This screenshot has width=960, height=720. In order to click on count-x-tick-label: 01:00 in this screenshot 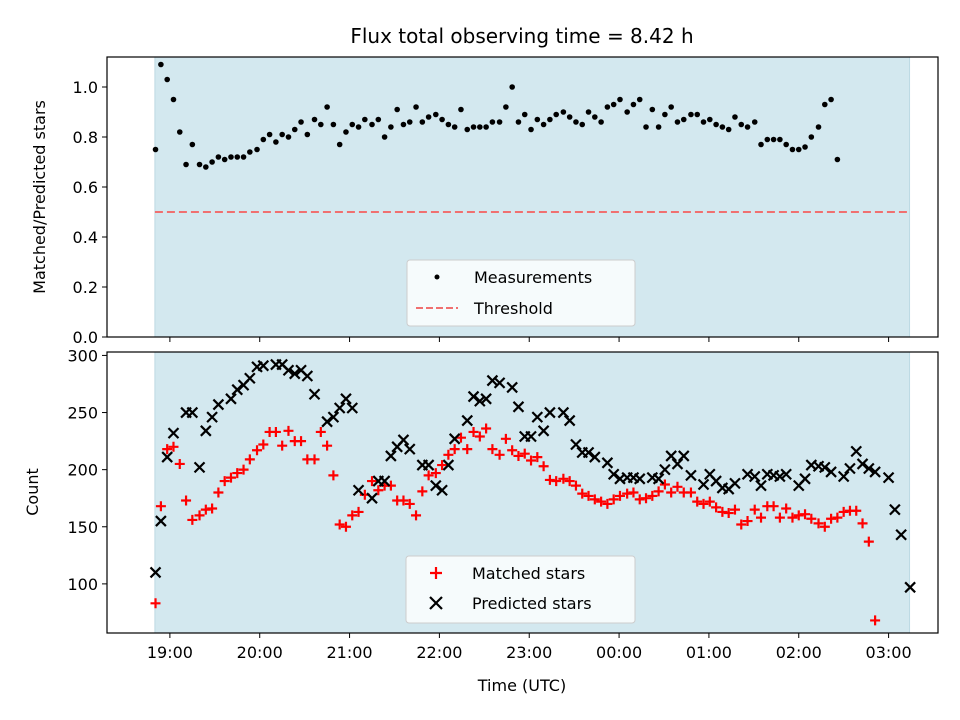, I will do `click(709, 652)`.